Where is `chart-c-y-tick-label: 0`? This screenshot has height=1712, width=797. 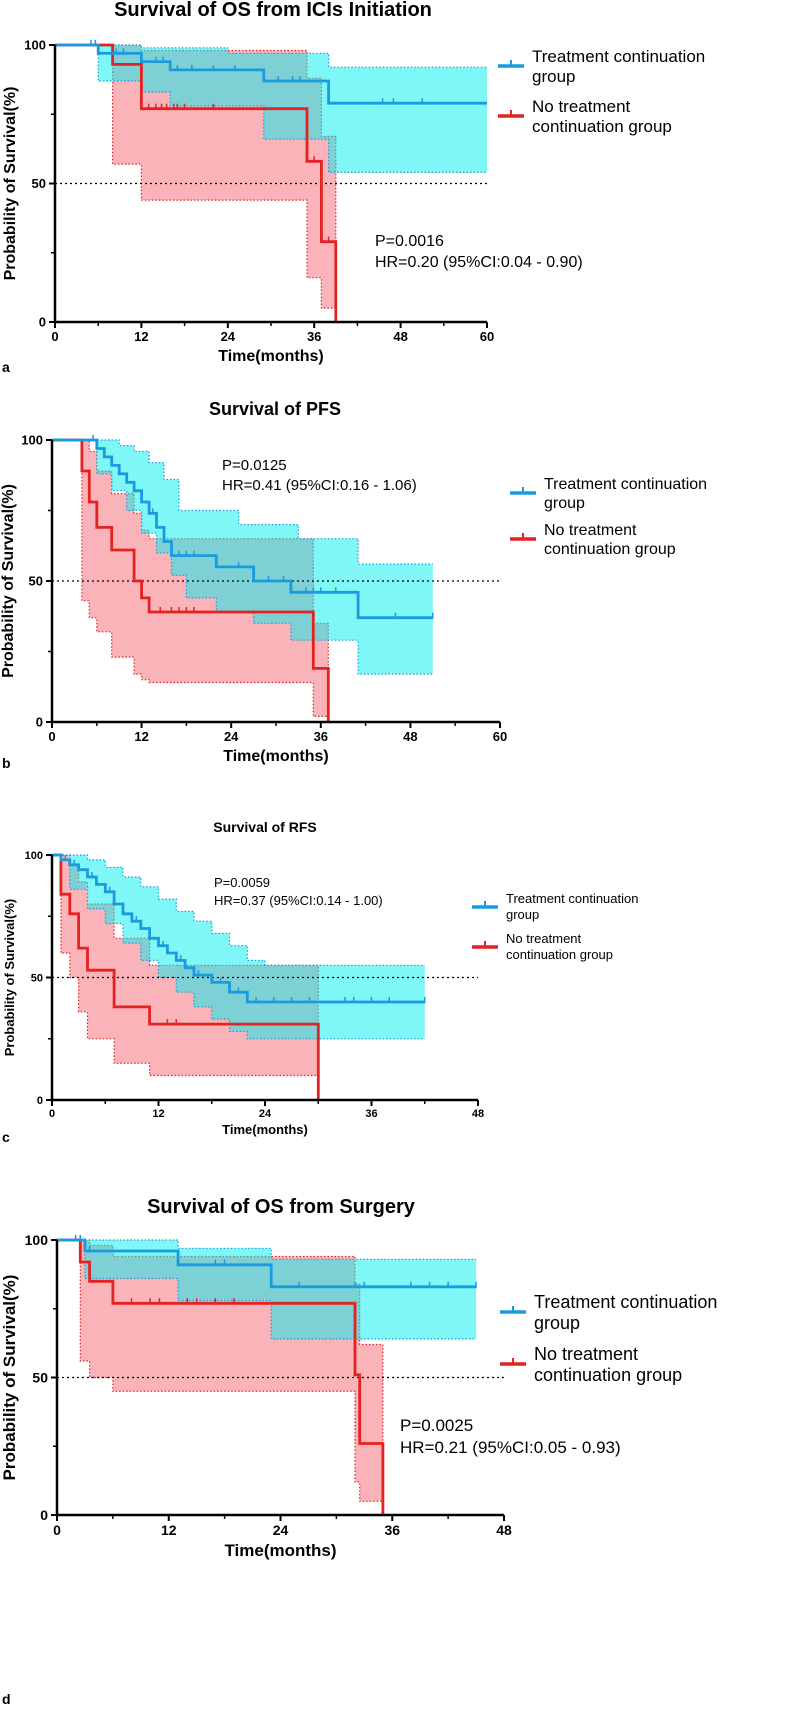
chart-c-y-tick-label: 0 is located at coordinates (40, 1101).